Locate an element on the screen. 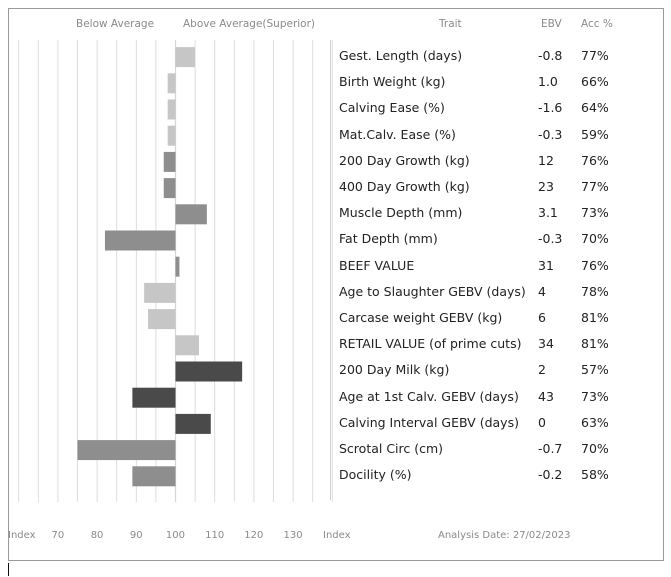 Image resolution: width=671 pixels, height=577 pixels. trait-name: Age at 1st Calv. GEBV (days) is located at coordinates (429, 396).